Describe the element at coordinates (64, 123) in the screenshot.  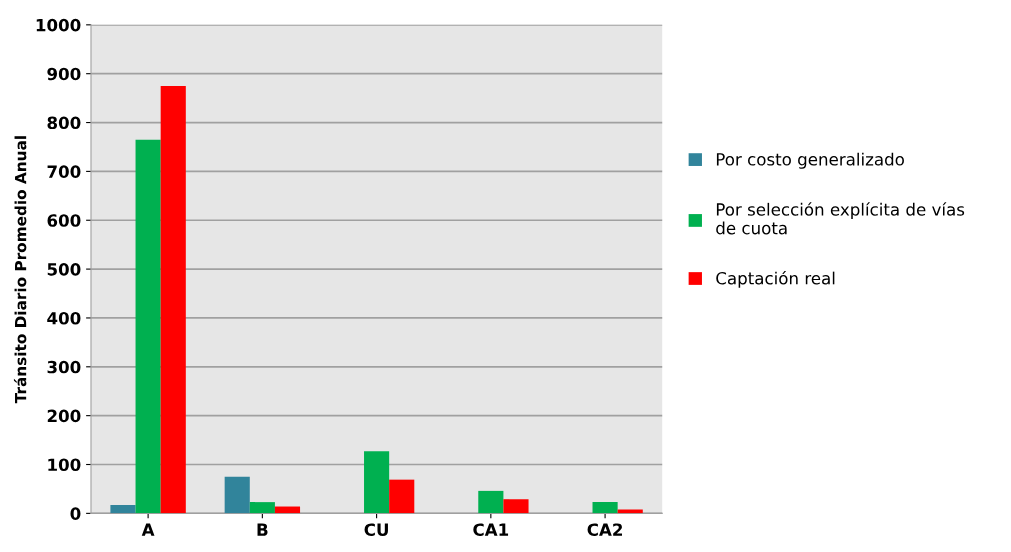
I see `y-tick-label: 800` at that location.